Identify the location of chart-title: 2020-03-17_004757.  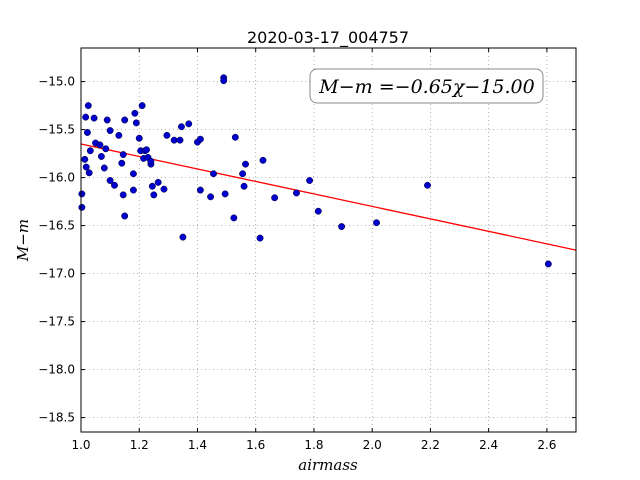
(328, 38).